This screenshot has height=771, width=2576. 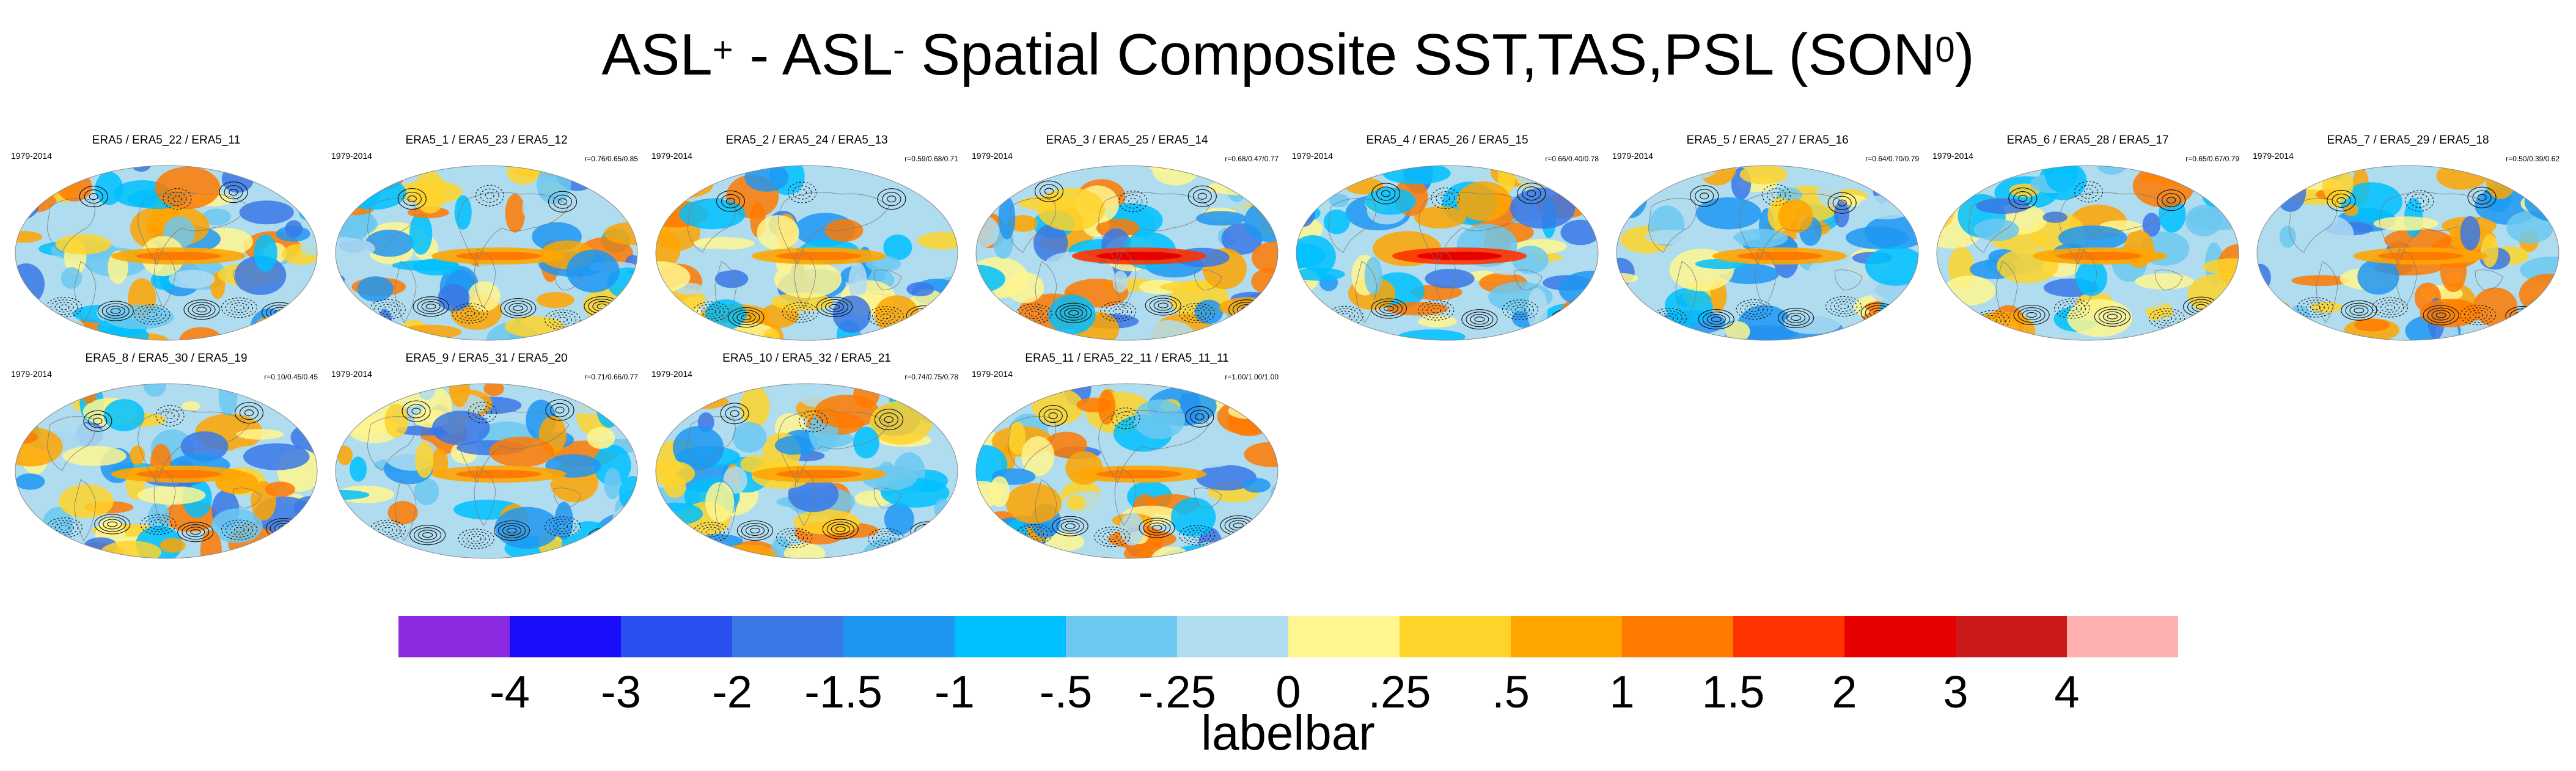 What do you see at coordinates (166, 358) in the screenshot?
I see `panel-title: ERA5_8 / ERA5_30 / ERA5_19` at bounding box center [166, 358].